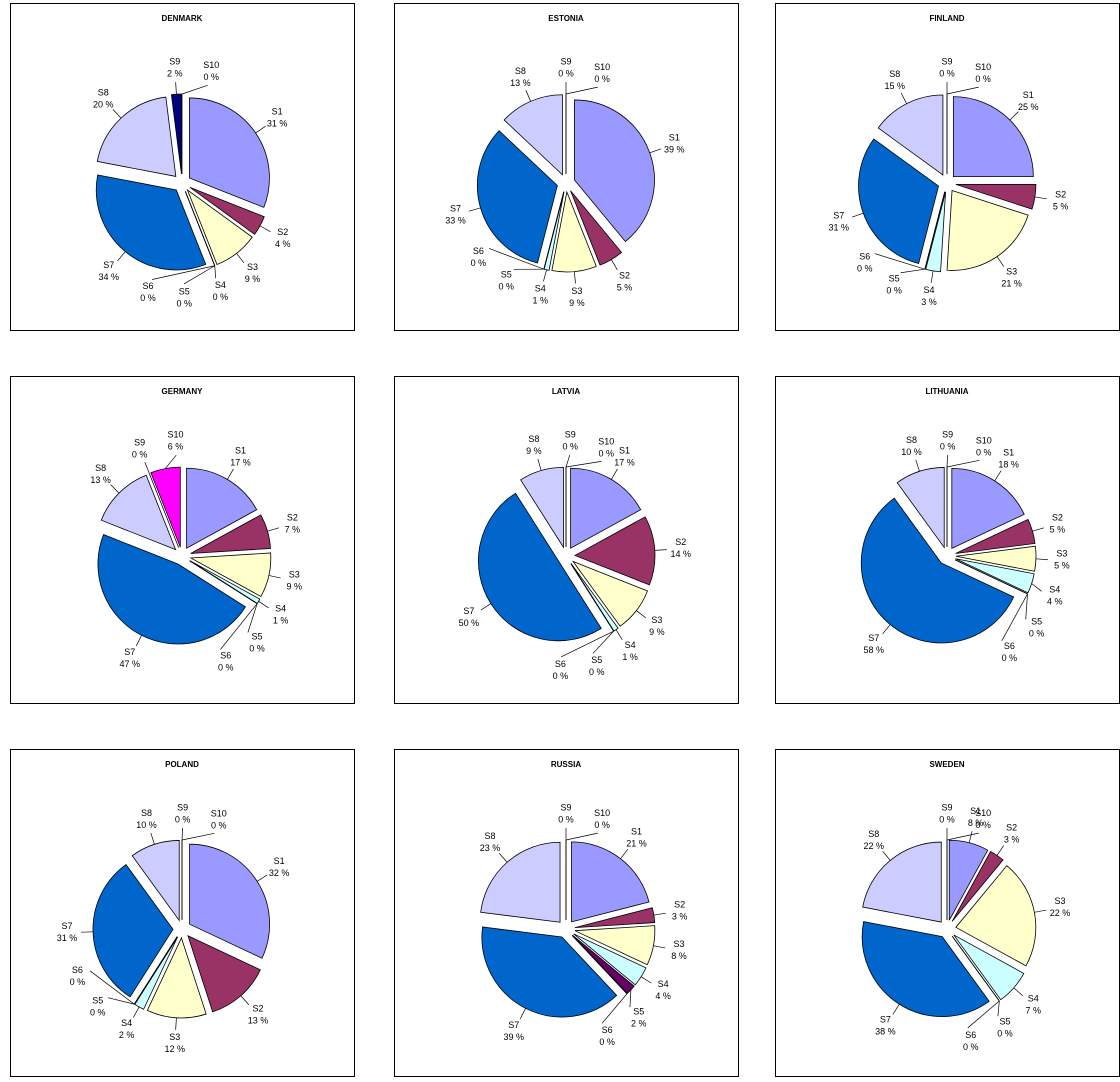  Describe the element at coordinates (681, 554) in the screenshot. I see `value-label: 14 %` at that location.